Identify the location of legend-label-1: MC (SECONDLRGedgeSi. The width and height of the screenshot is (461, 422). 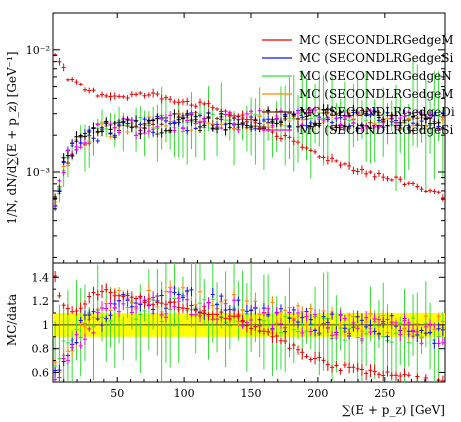
(376, 58).